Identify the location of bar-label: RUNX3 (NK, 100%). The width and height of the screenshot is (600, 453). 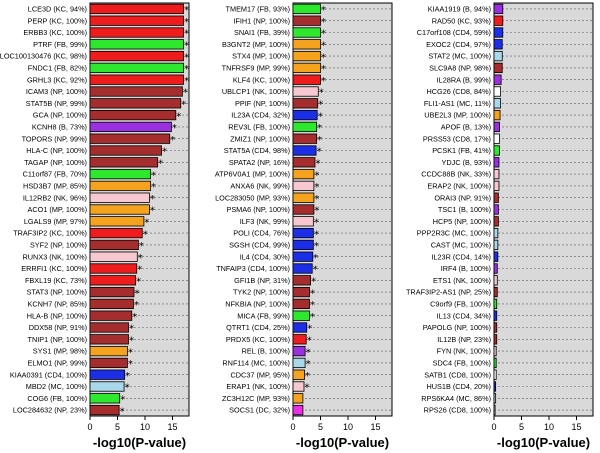
(55, 256).